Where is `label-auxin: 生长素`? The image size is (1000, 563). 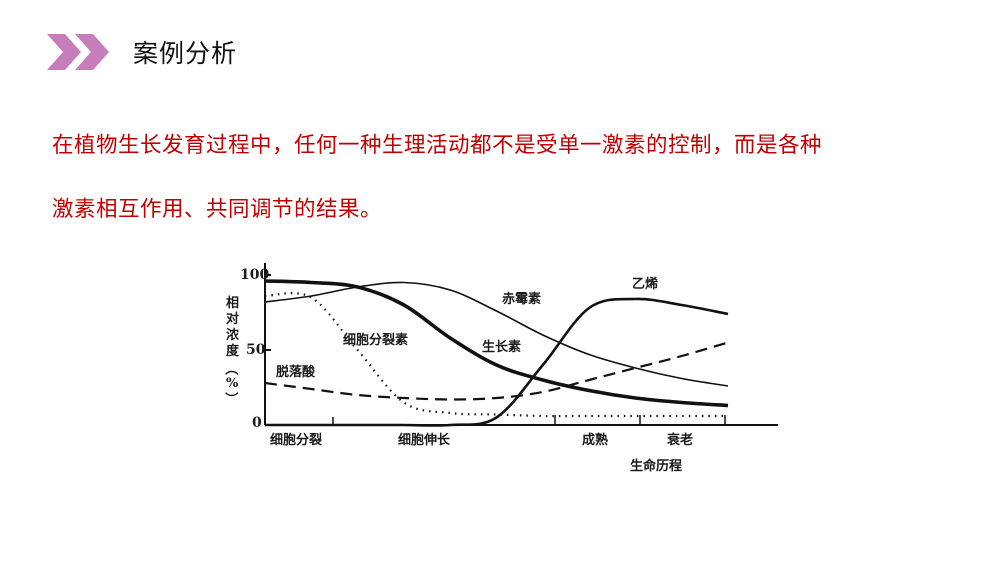 label-auxin: 生长素 is located at coordinates (501, 347).